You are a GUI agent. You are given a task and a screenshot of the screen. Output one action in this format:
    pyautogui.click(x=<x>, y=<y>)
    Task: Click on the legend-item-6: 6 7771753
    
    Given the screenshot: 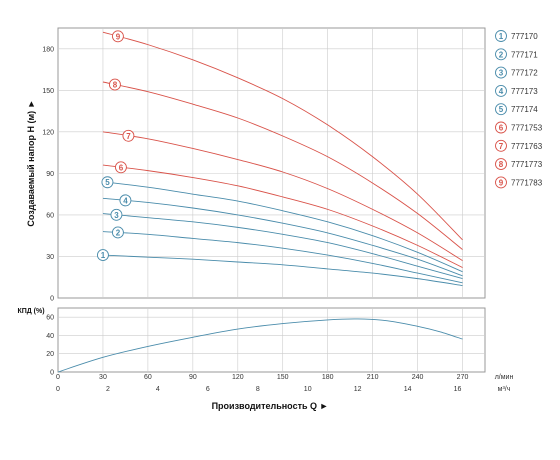 What is the action you would take?
    pyautogui.click(x=519, y=127)
    